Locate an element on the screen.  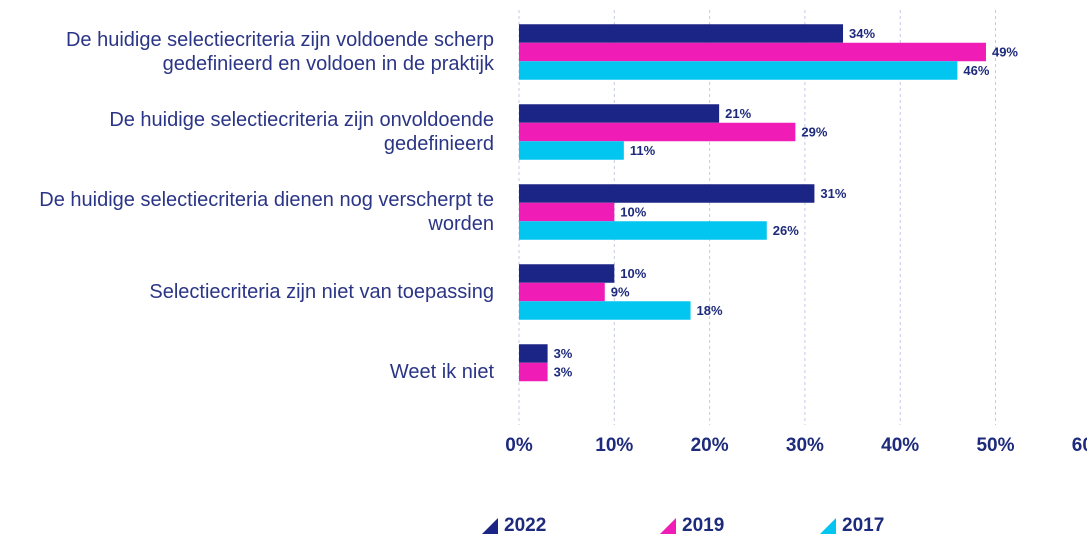
value-label: 21% is located at coordinates (738, 113).